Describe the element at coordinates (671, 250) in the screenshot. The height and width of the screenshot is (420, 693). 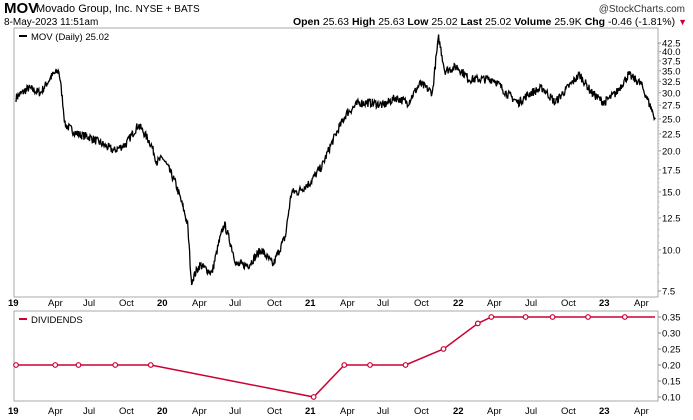
I see `price-y-tick-label: 10.0` at that location.